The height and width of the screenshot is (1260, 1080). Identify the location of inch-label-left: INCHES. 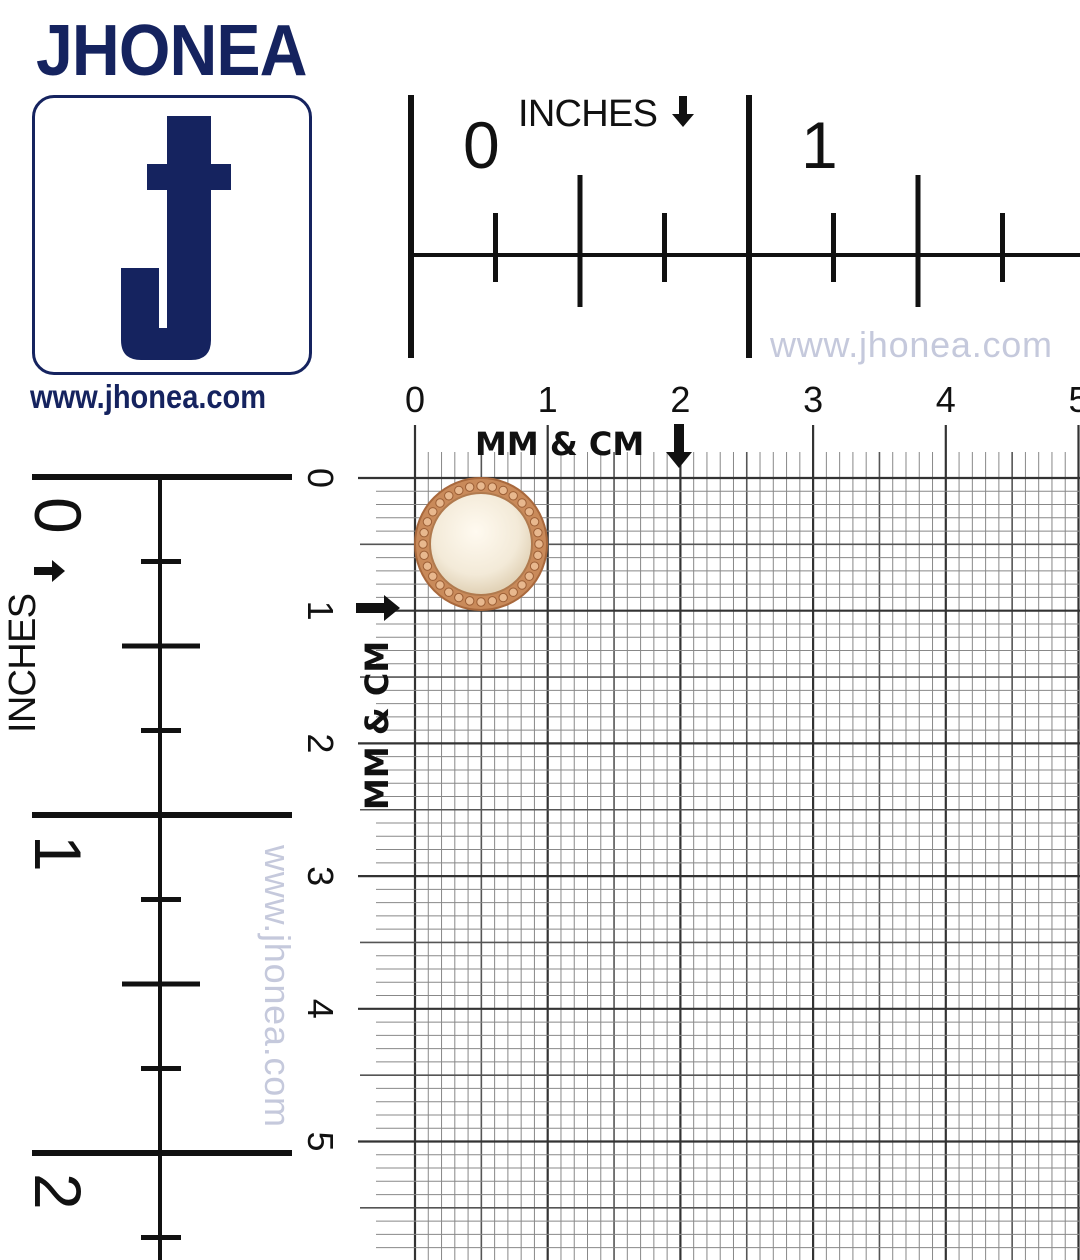
(23, 663).